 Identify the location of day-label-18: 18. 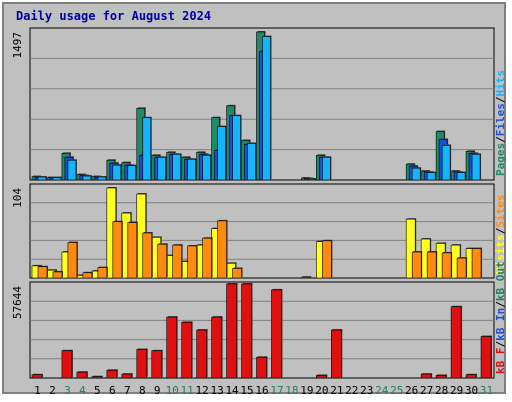
(291, 390).